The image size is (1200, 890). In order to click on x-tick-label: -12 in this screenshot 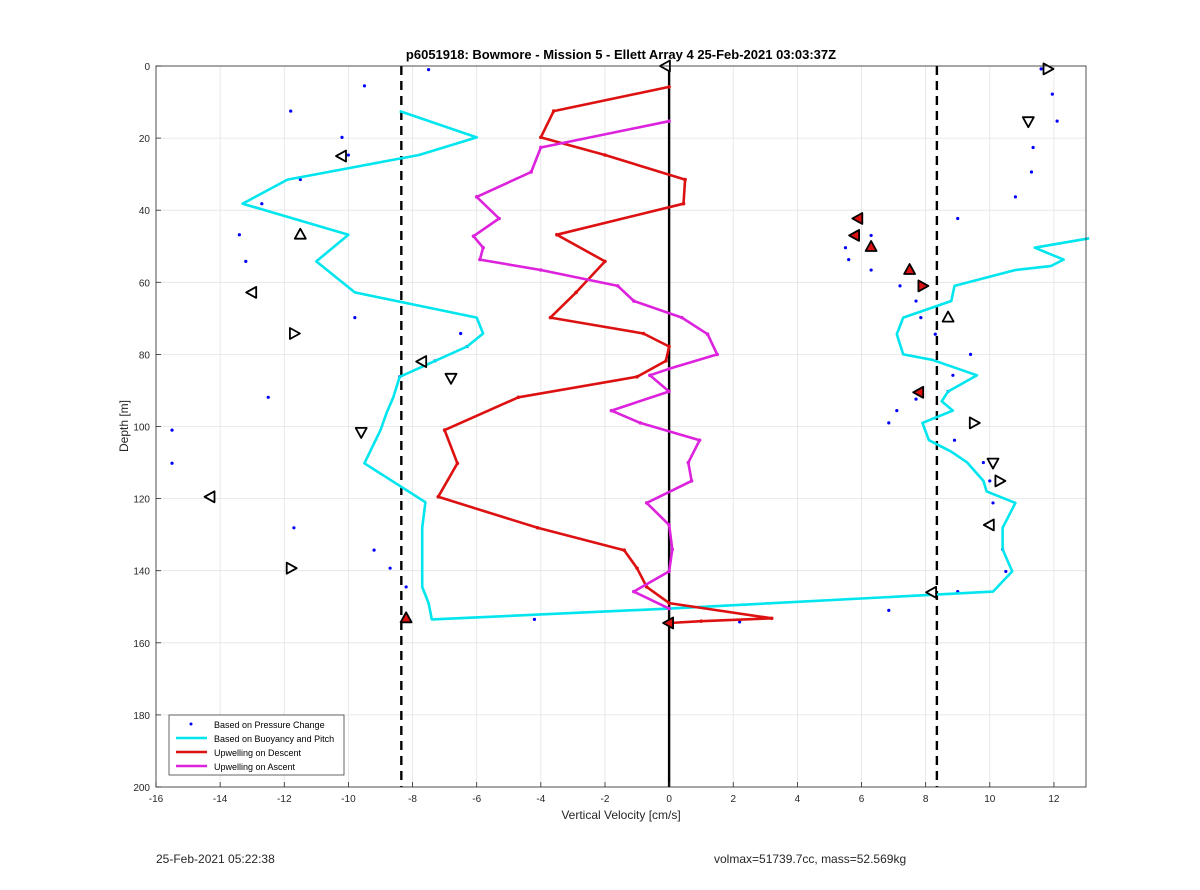, I will do `click(284, 799)`.